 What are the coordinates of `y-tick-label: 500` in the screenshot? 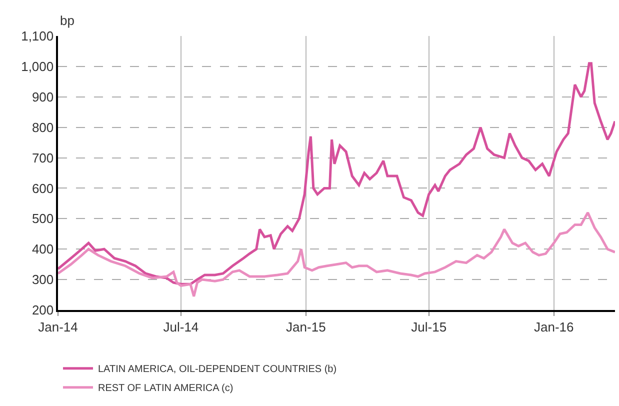 It's located at (43, 218).